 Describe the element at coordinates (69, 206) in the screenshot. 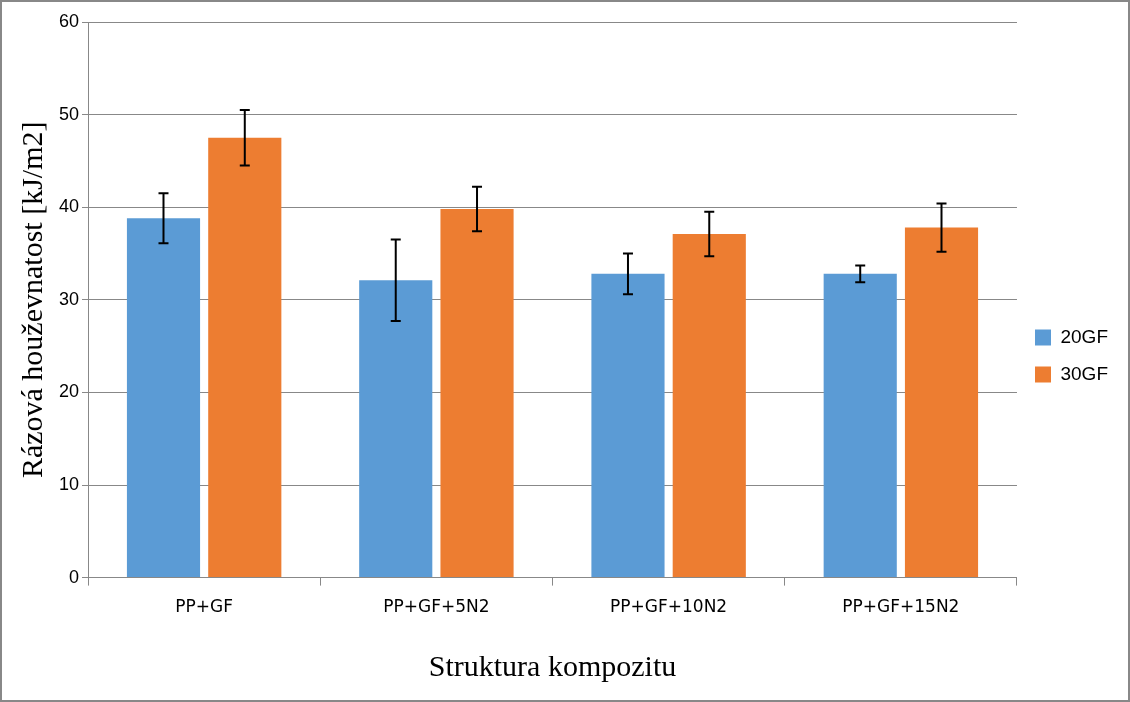

I see `y-tick-label: 40` at that location.